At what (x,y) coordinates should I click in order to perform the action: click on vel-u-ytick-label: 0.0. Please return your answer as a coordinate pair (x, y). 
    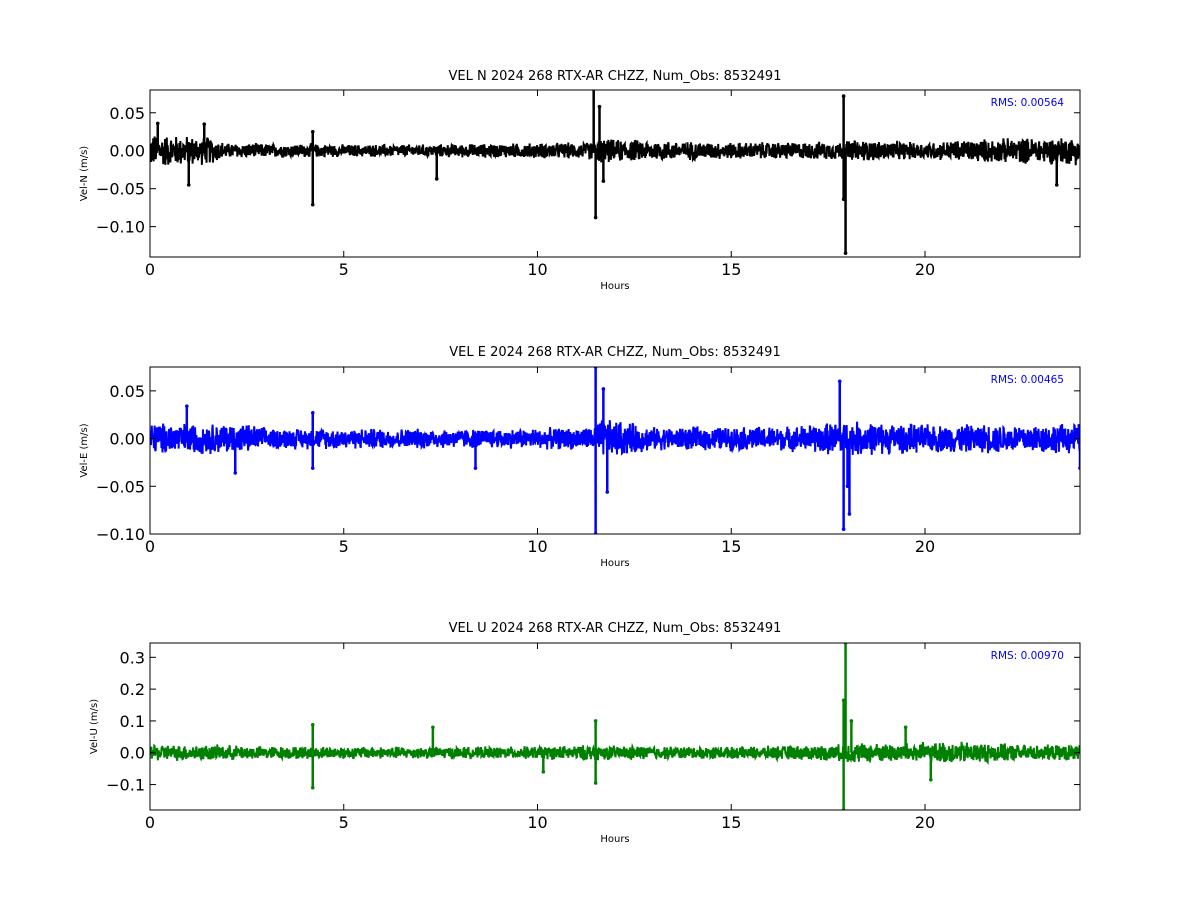
    Looking at the image, I should click on (132, 753).